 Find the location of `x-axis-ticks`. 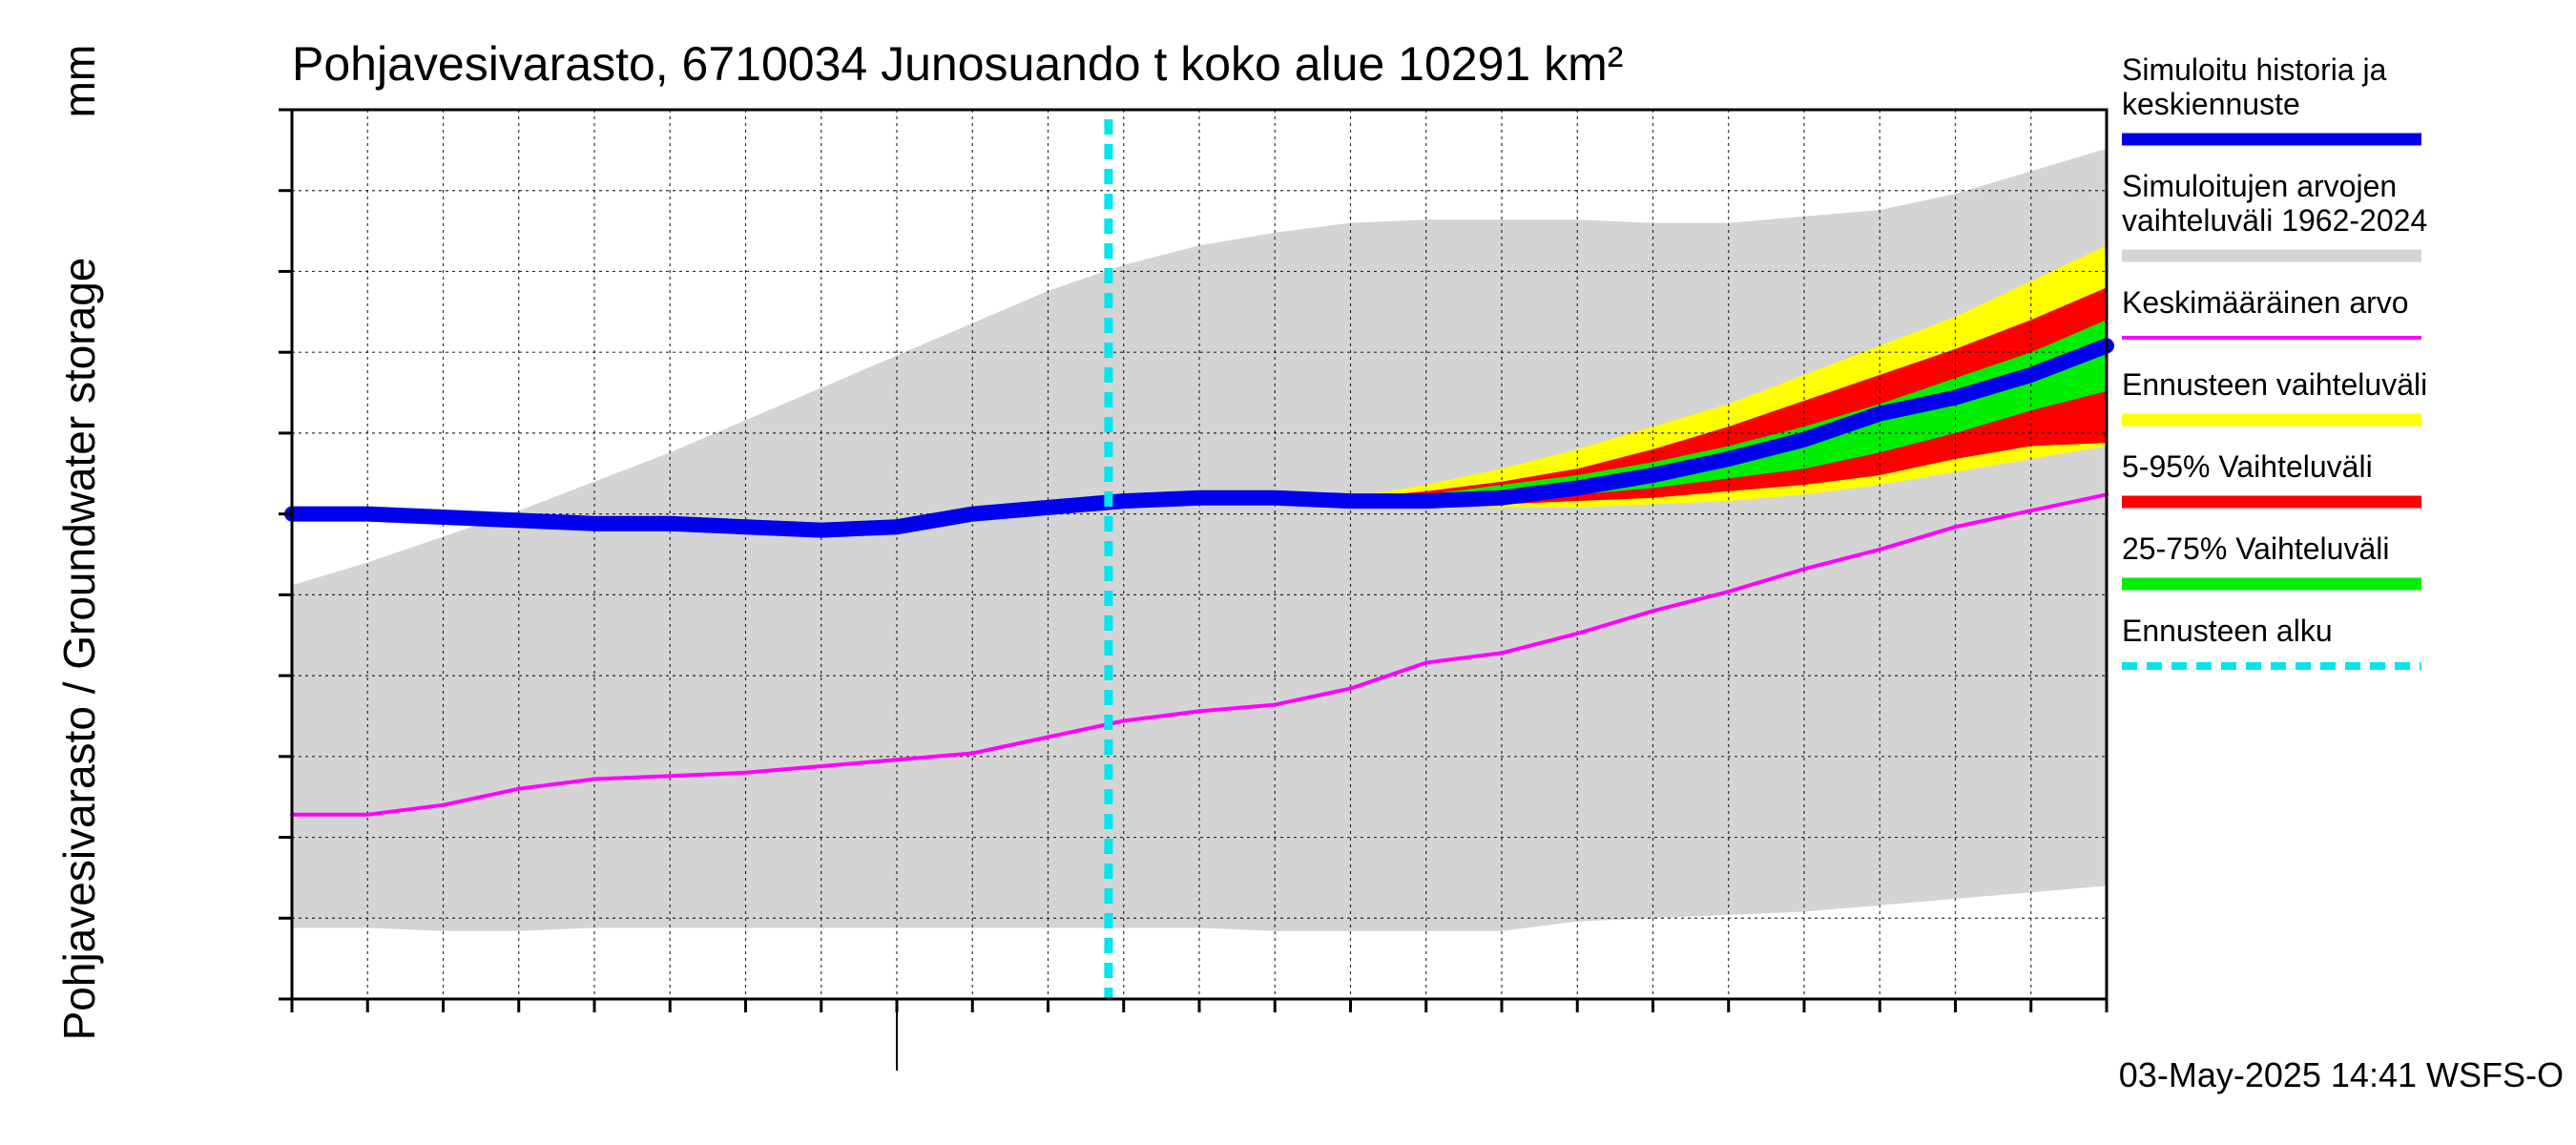

x-axis-ticks is located at coordinates (1199, 1035).